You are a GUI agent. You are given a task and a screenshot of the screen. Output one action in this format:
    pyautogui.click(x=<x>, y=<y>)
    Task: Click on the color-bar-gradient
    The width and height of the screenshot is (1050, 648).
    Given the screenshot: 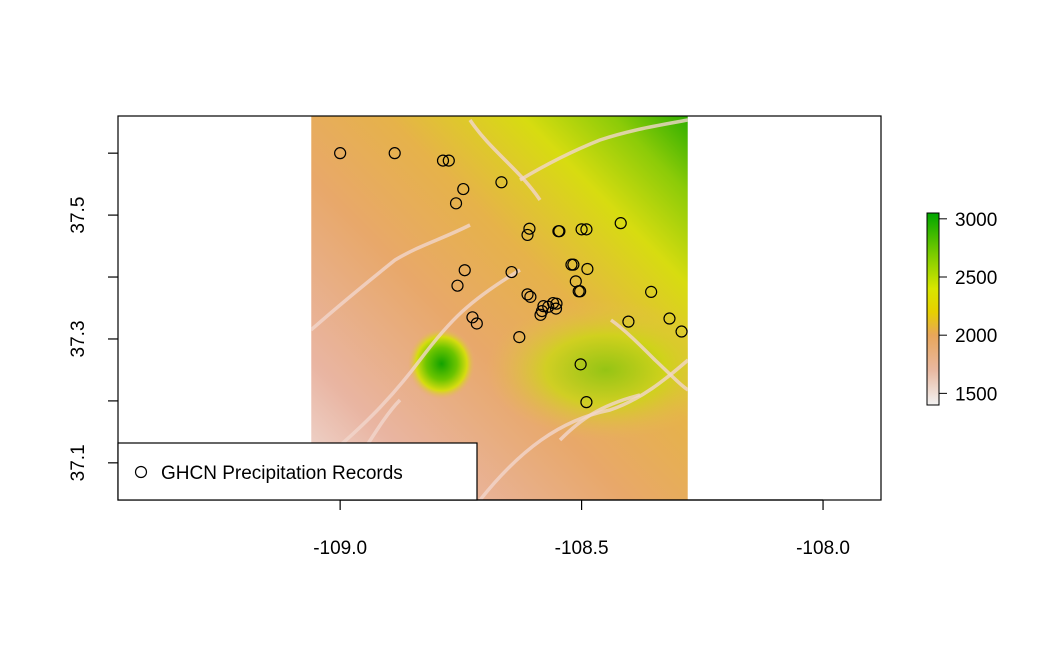 What is the action you would take?
    pyautogui.click(x=933, y=309)
    